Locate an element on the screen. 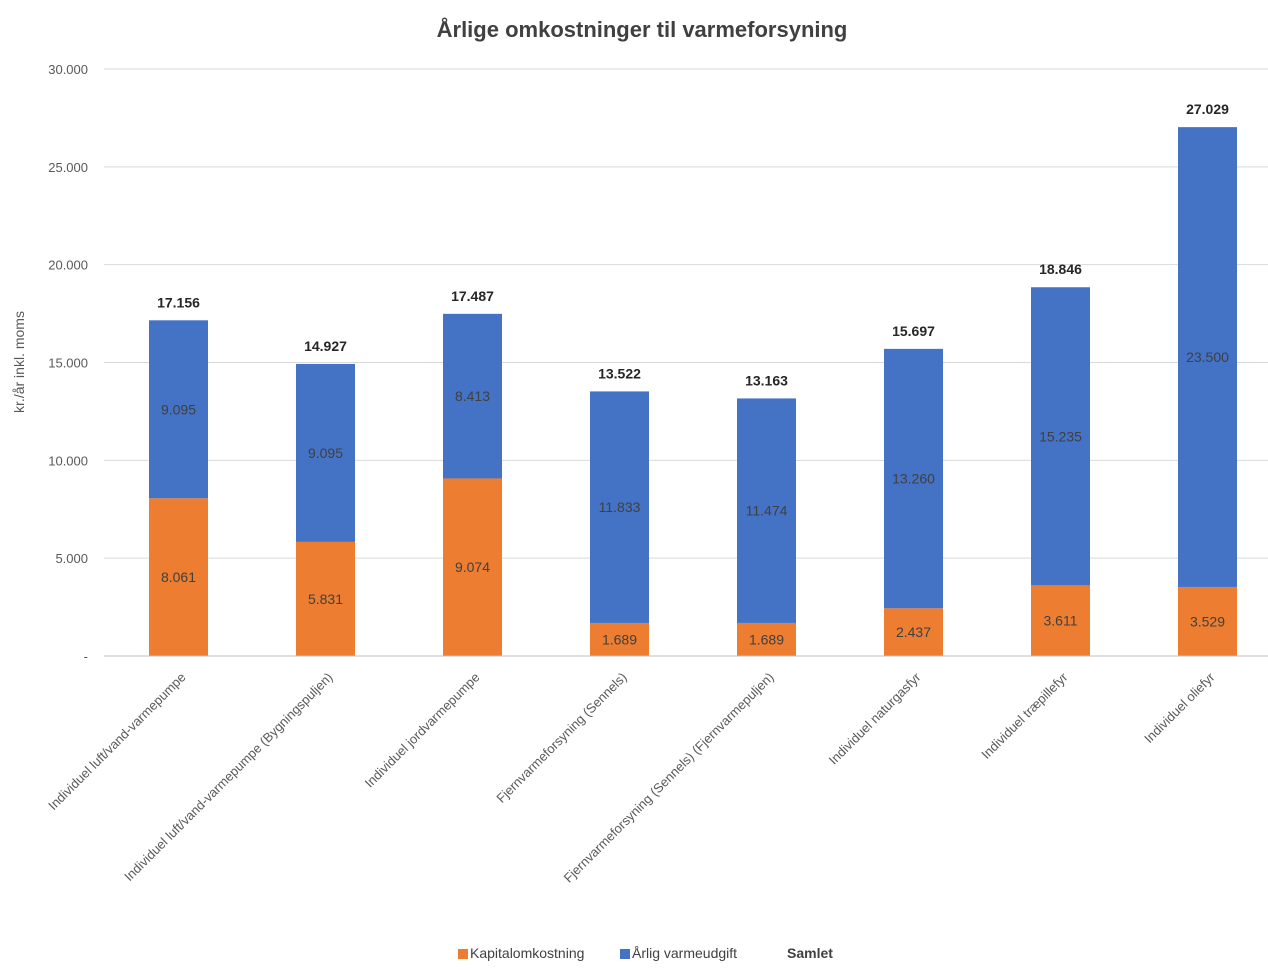 The image size is (1268, 971). data-label: 2.437 is located at coordinates (913, 632).